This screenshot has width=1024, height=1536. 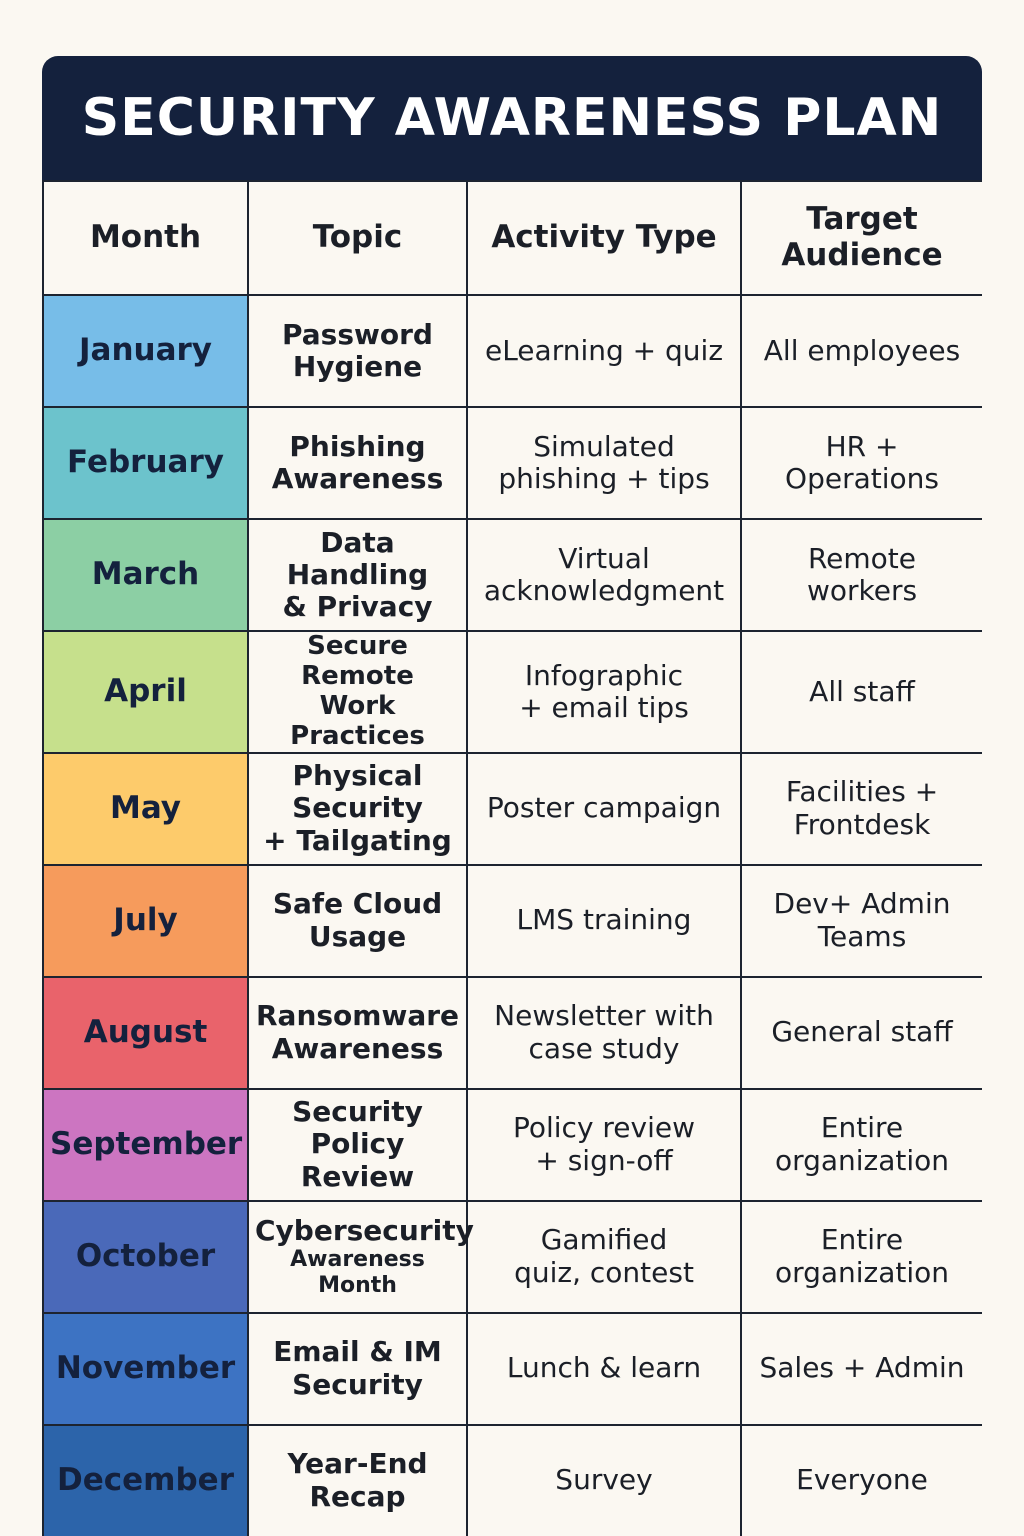 I want to click on month-cell: July, so click(x=145, y=920).